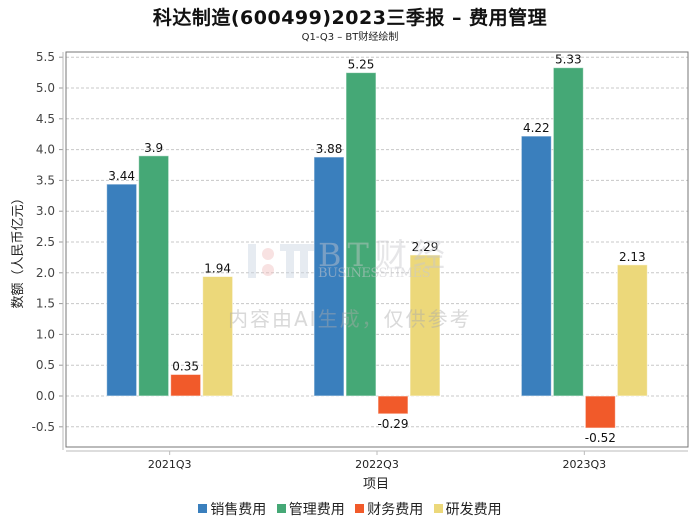 Image resolution: width=700 pixels, height=524 pixels. Describe the element at coordinates (600, 438) in the screenshot. I see `data-label: -0.52` at that location.